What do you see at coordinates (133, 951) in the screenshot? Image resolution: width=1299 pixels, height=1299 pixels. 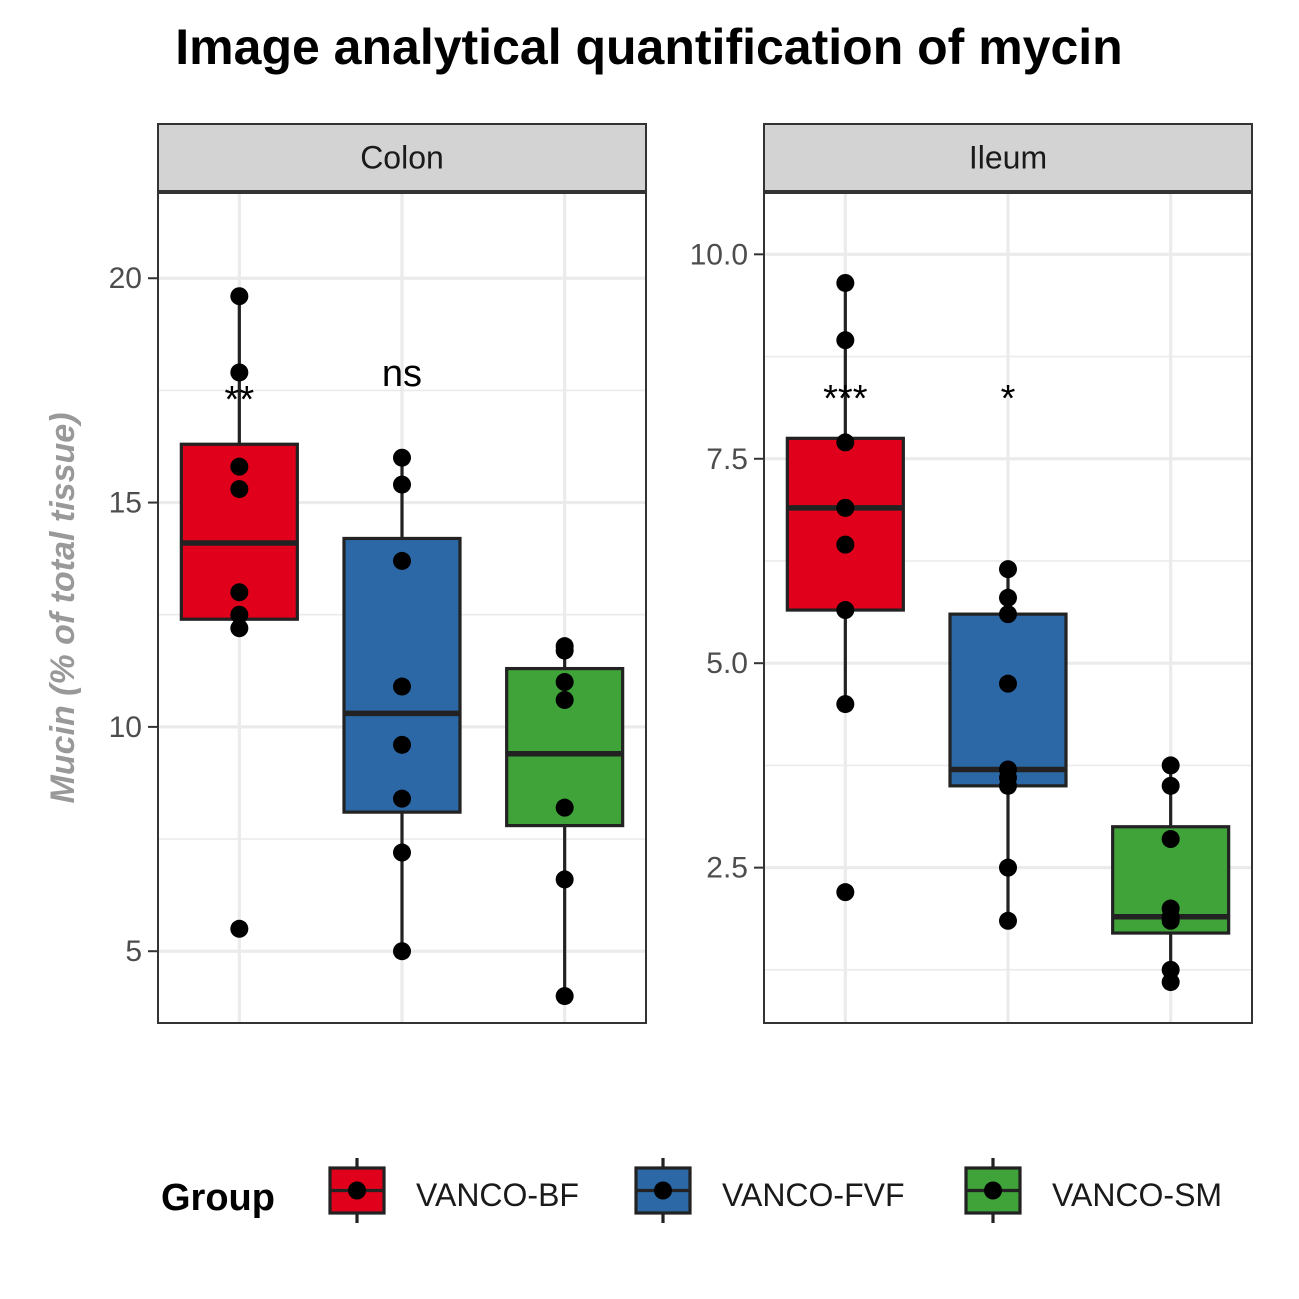 I see `y-tick-label: 5` at bounding box center [133, 951].